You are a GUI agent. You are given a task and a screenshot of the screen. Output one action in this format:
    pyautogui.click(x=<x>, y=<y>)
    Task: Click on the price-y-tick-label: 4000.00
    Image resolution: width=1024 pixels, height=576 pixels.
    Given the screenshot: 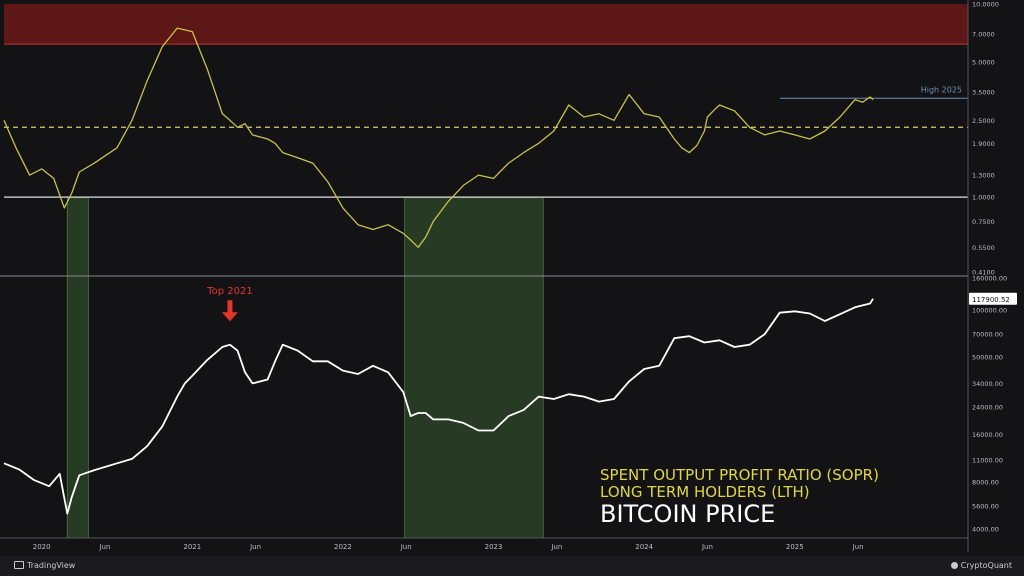 What is the action you would take?
    pyautogui.click(x=985, y=529)
    